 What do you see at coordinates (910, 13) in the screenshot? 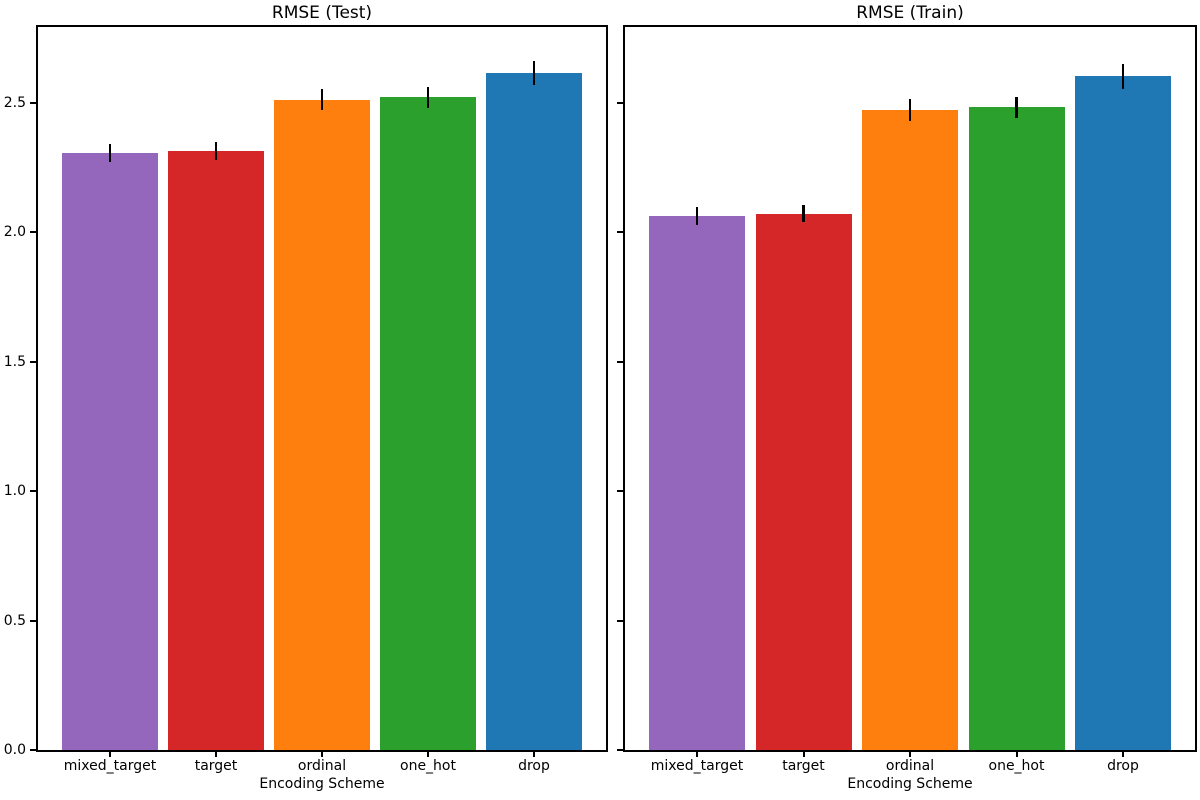
I see `chart-title: RMSE (Train)` at bounding box center [910, 13].